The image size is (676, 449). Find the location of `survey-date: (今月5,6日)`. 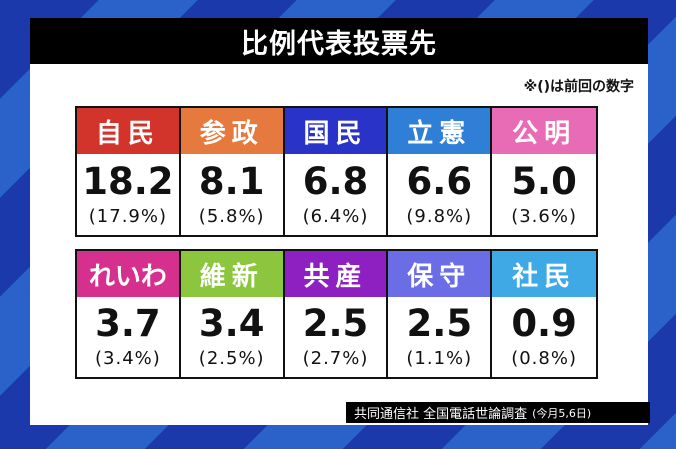

survey-date: (今月5,6日) is located at coordinates (562, 413).